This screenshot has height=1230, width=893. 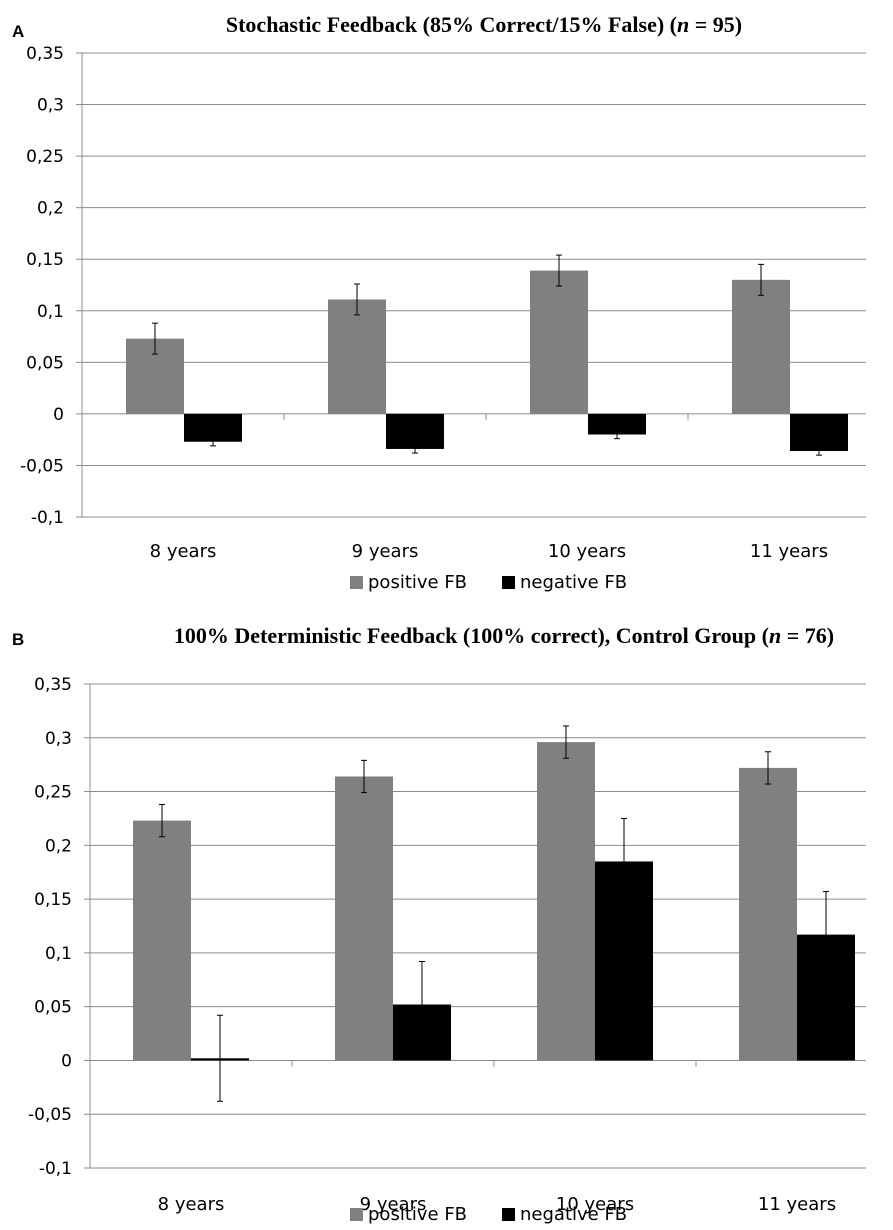 What do you see at coordinates (617, 424) in the screenshot?
I see `bar-negative-fb-10-years` at bounding box center [617, 424].